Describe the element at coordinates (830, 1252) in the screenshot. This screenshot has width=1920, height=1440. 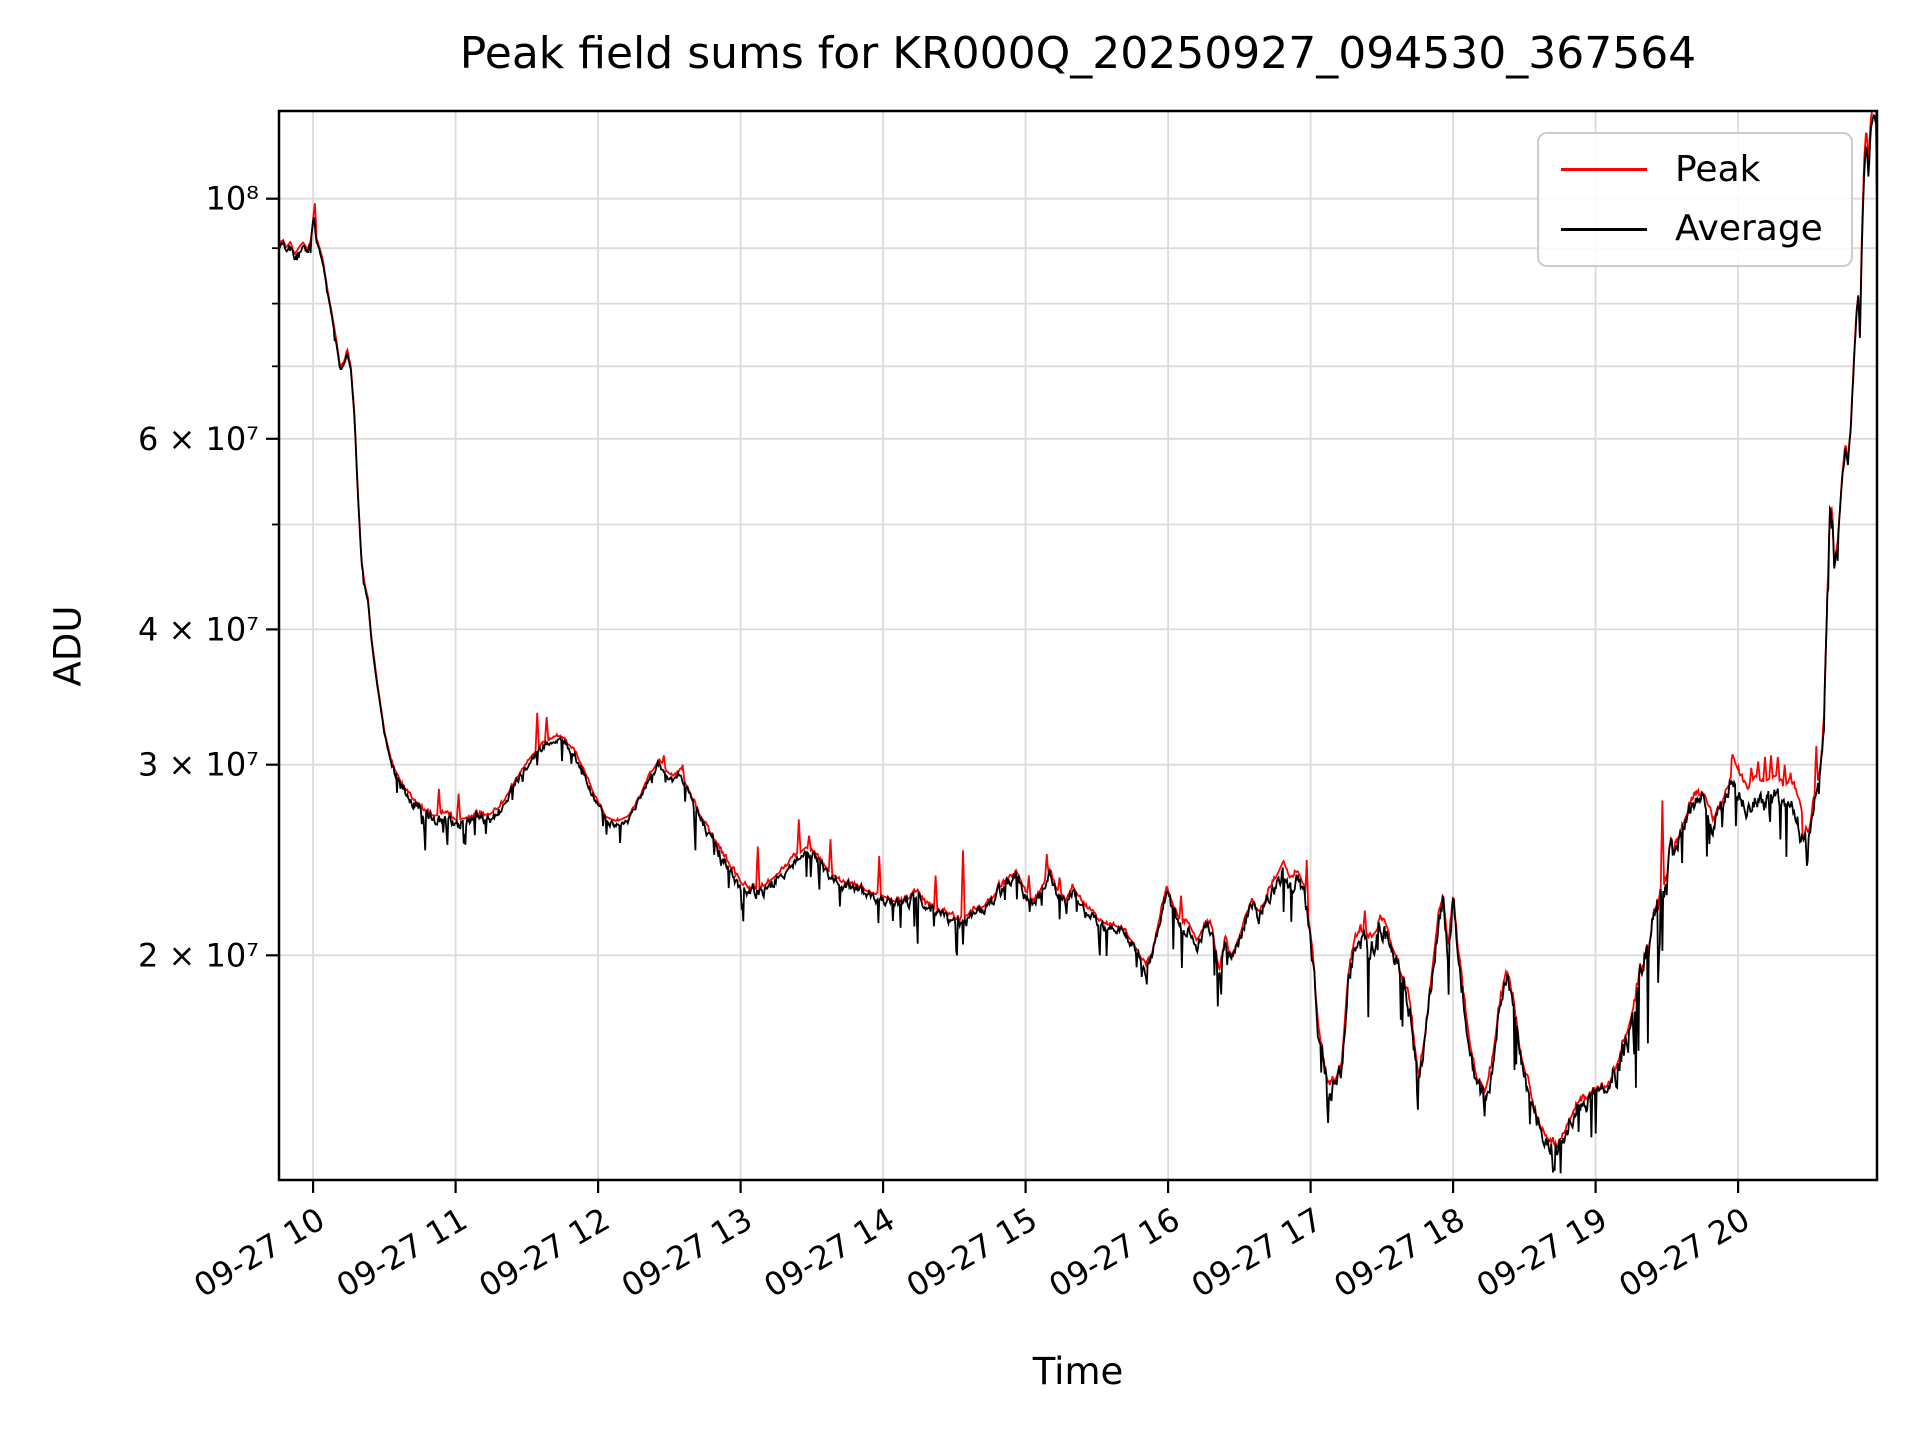
I see `x-tick-label: 09-27 14` at that location.